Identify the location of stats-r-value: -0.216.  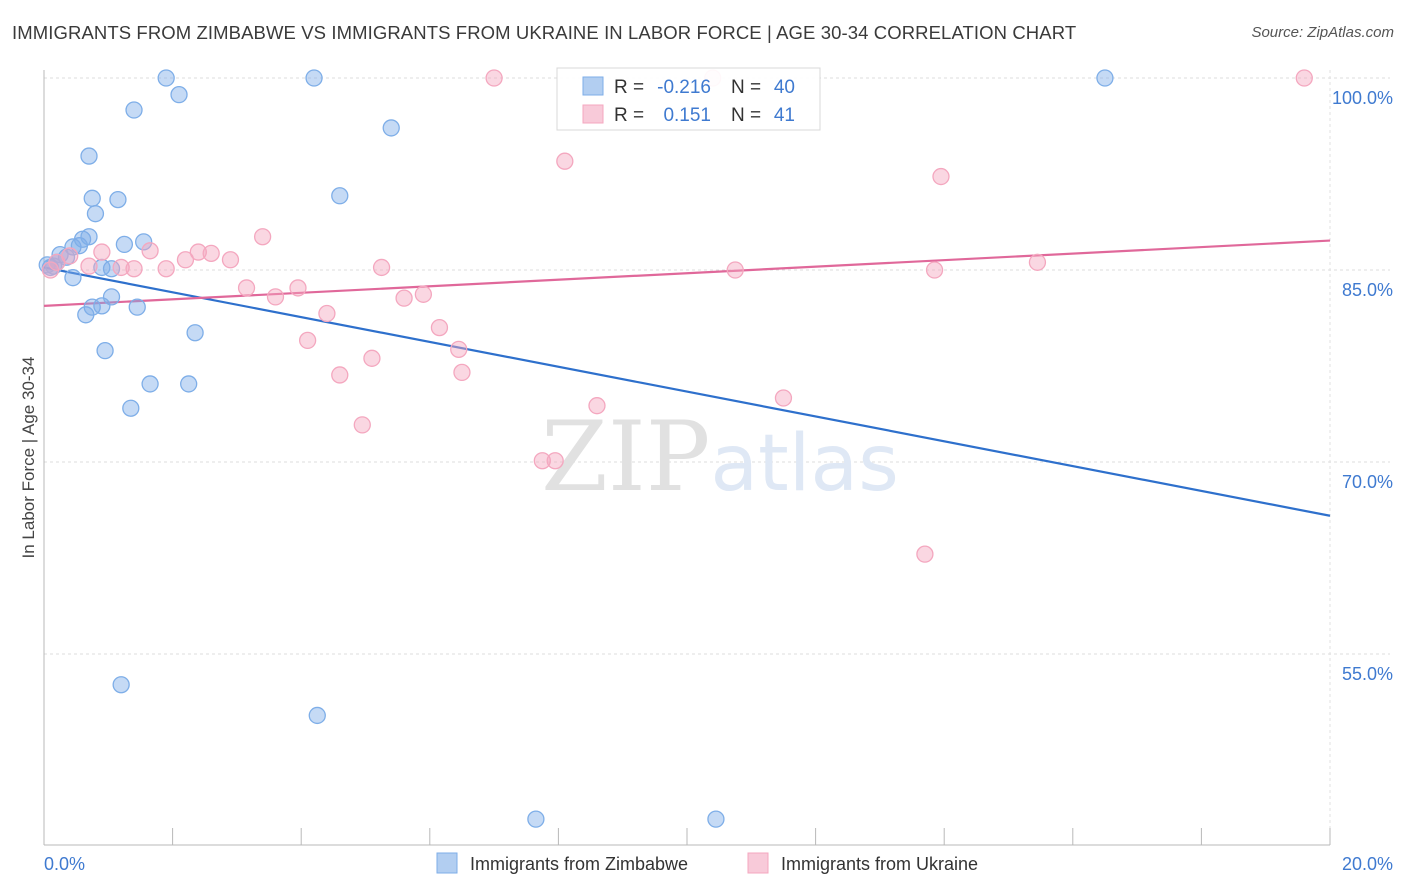
(684, 87).